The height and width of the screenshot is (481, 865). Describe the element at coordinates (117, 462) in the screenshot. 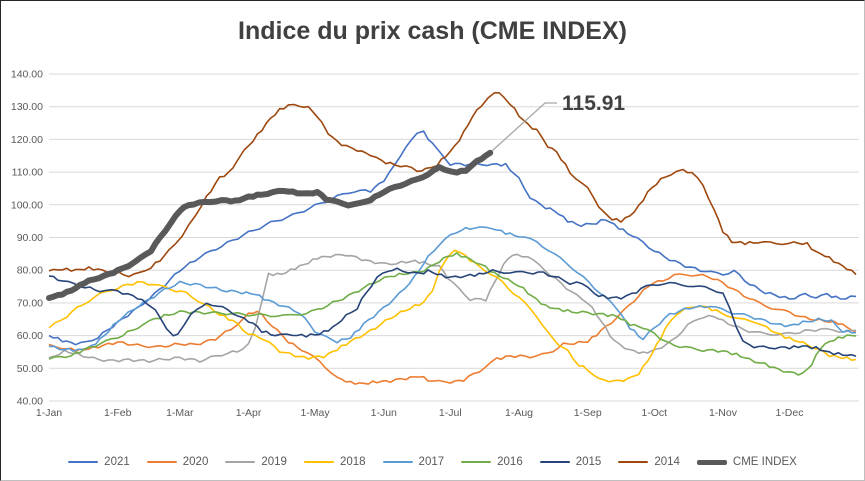

I see `legend-label: 2021` at that location.